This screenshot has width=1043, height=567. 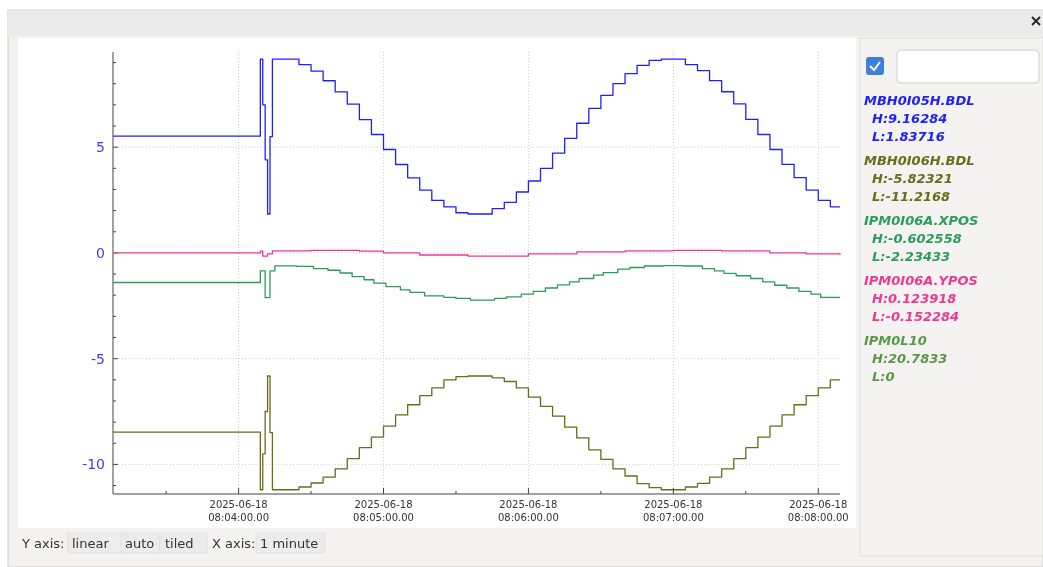 I want to click on text: linear, so click(x=91, y=543).